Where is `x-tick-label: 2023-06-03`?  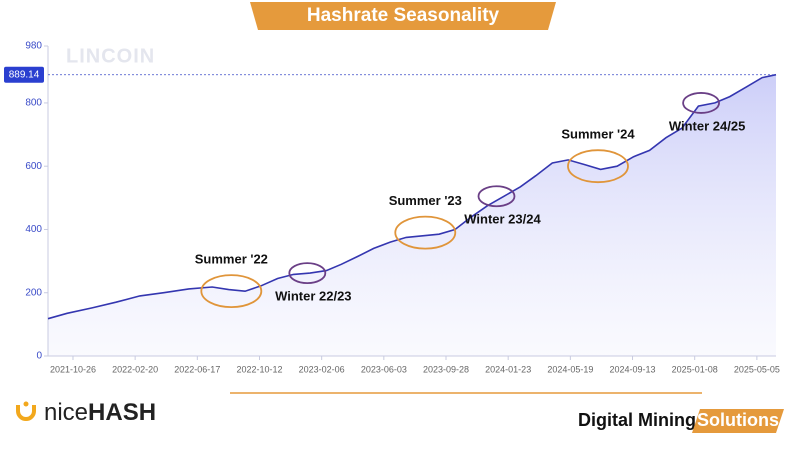
x-tick-label: 2023-06-03 is located at coordinates (384, 369).